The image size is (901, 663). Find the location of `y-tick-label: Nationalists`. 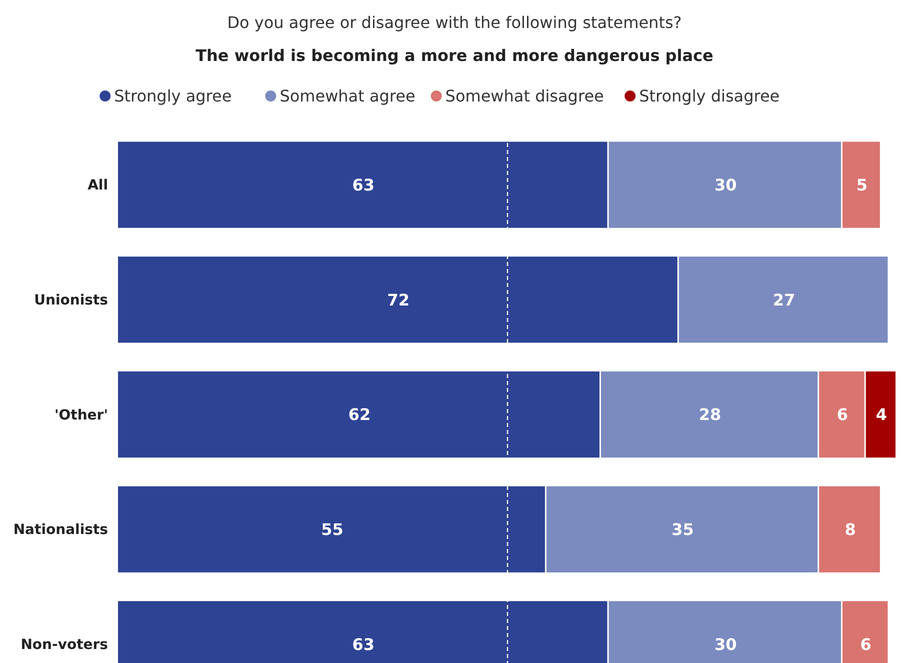

y-tick-label: Nationalists is located at coordinates (60, 530).